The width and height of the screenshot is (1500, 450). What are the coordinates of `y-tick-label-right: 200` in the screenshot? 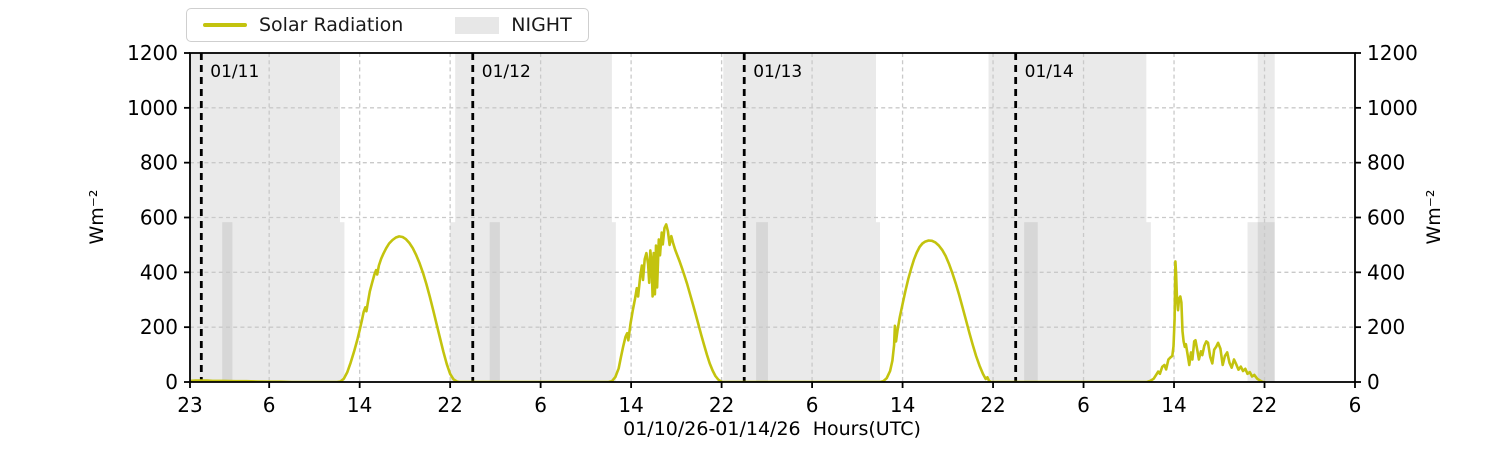 It's located at (1386, 327).